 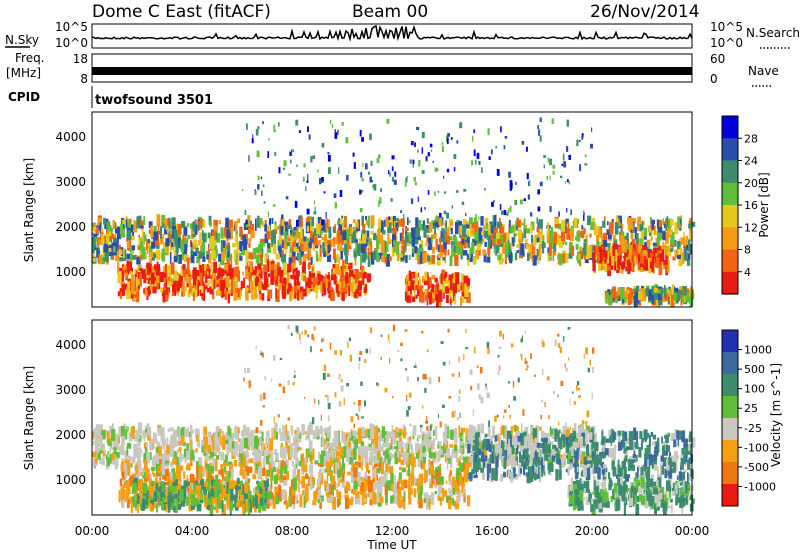 I want to click on noise-right-tick-top: 10^5, so click(x=726, y=27).